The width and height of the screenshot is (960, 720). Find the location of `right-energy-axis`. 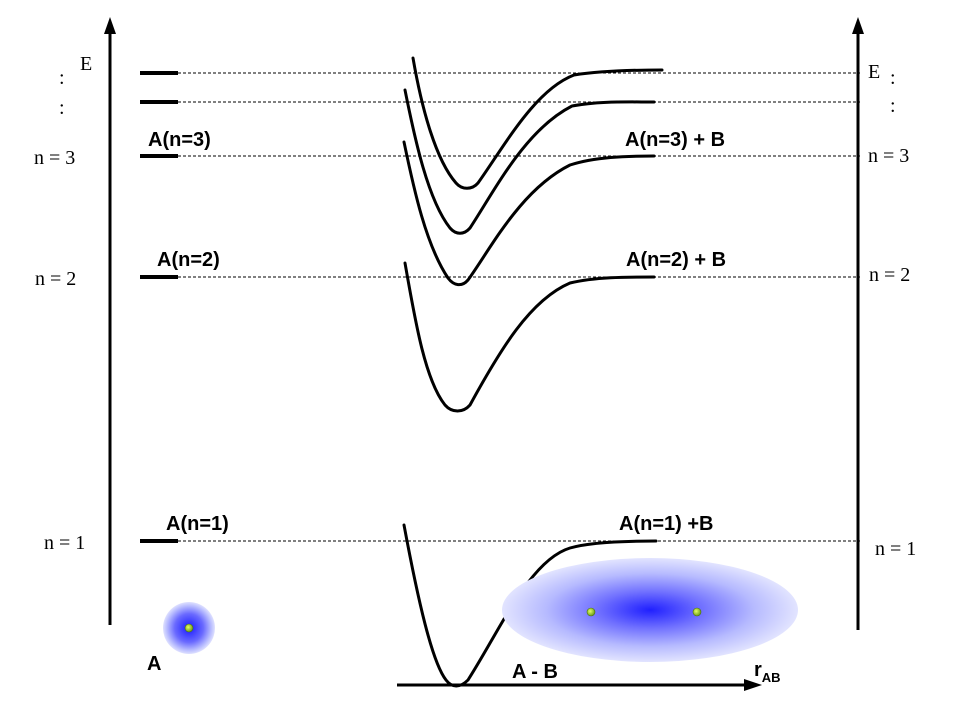

right-energy-axis is located at coordinates (858, 323).